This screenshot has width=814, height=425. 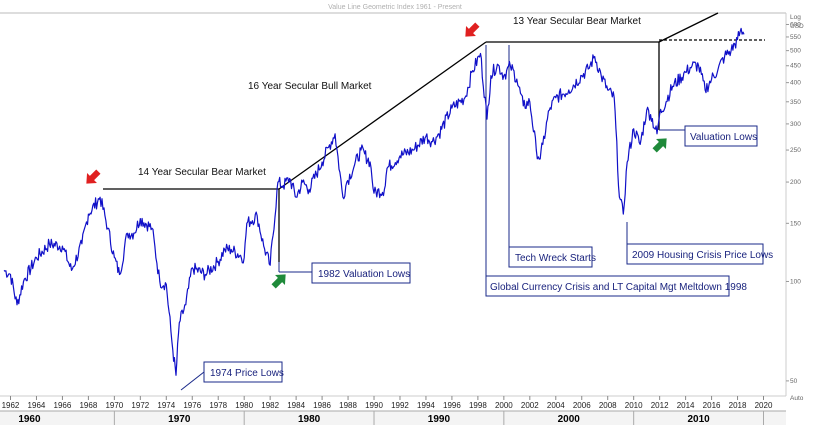 I want to click on svg-text: Valuation Lows, so click(x=723, y=137).